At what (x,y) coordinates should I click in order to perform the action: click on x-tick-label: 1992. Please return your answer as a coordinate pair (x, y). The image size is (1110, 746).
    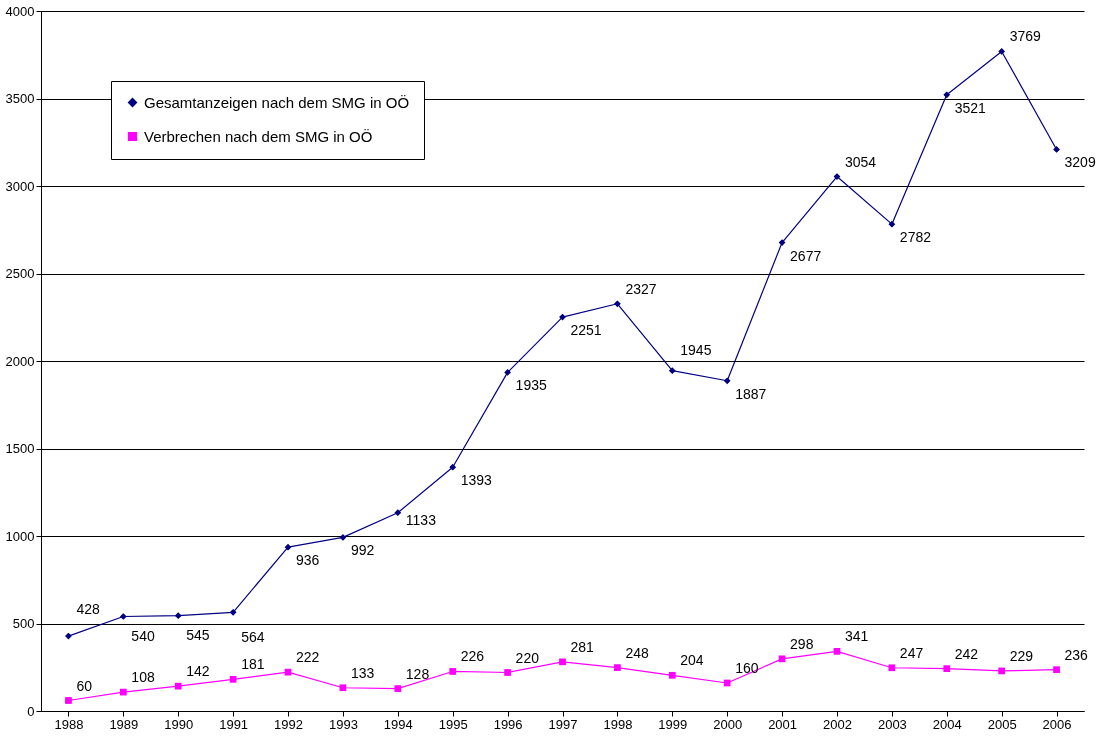
    Looking at the image, I should click on (288, 724).